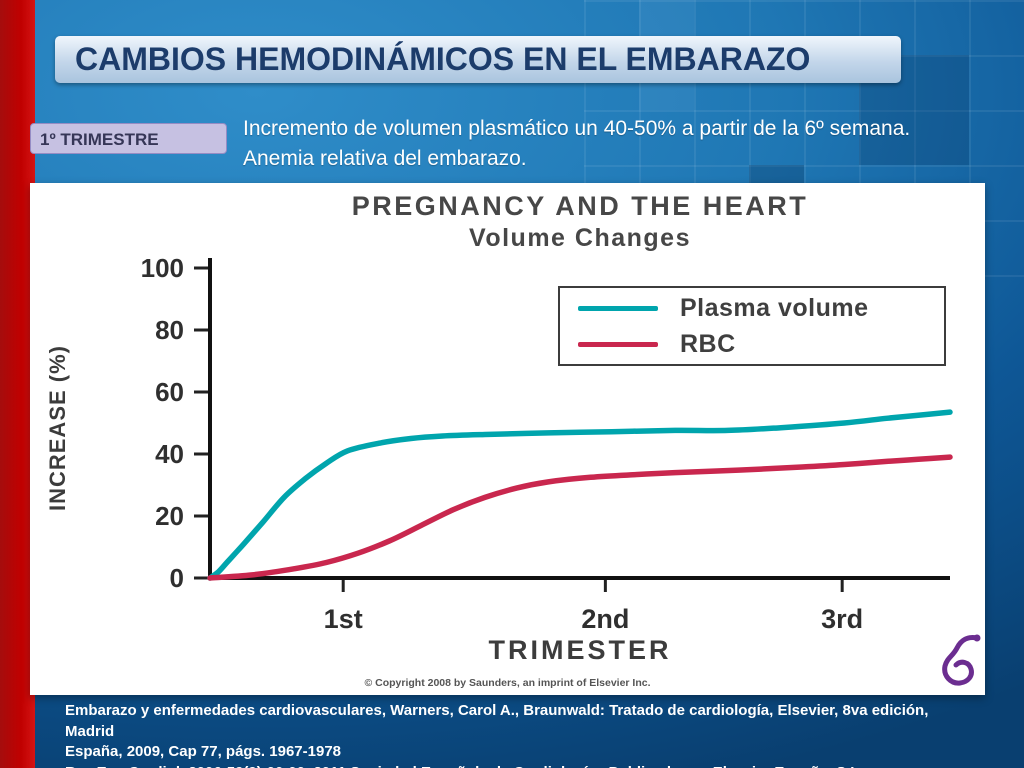  Describe the element at coordinates (169, 330) in the screenshot. I see `svg-text: 80` at that location.